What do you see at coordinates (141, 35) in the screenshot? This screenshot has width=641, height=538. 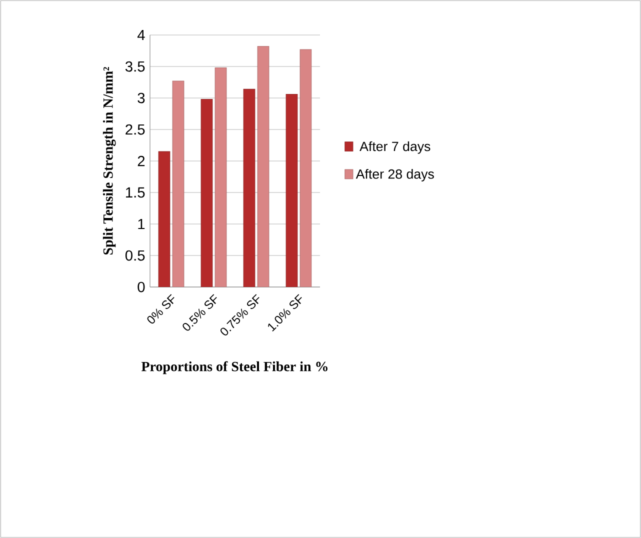 I see `y-tick-label: 4` at bounding box center [141, 35].